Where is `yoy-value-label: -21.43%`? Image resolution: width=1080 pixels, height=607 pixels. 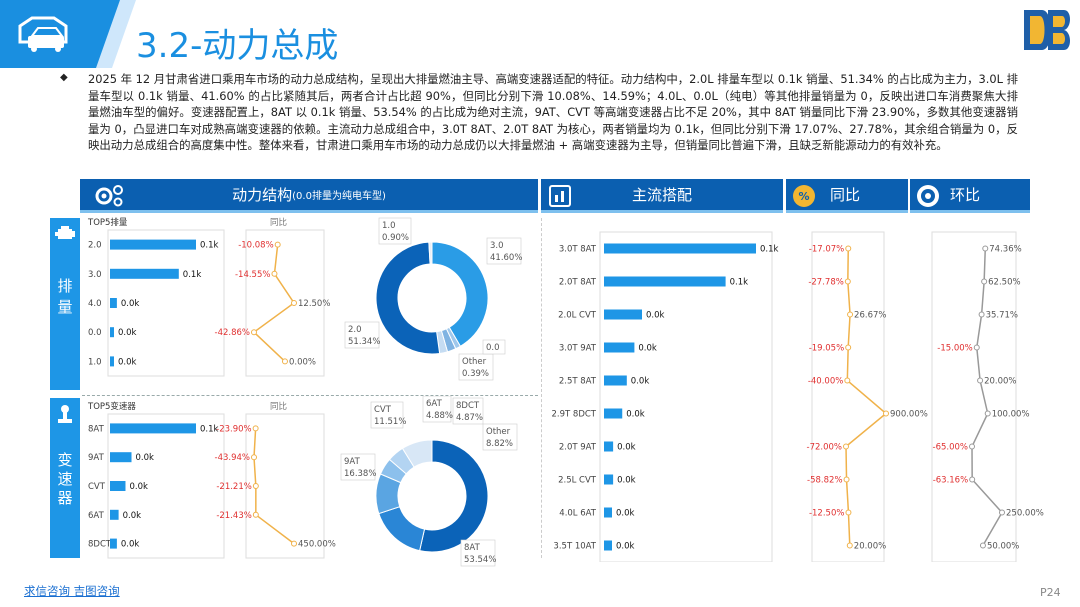
yoy-value-label: -21.43% is located at coordinates (233, 516).